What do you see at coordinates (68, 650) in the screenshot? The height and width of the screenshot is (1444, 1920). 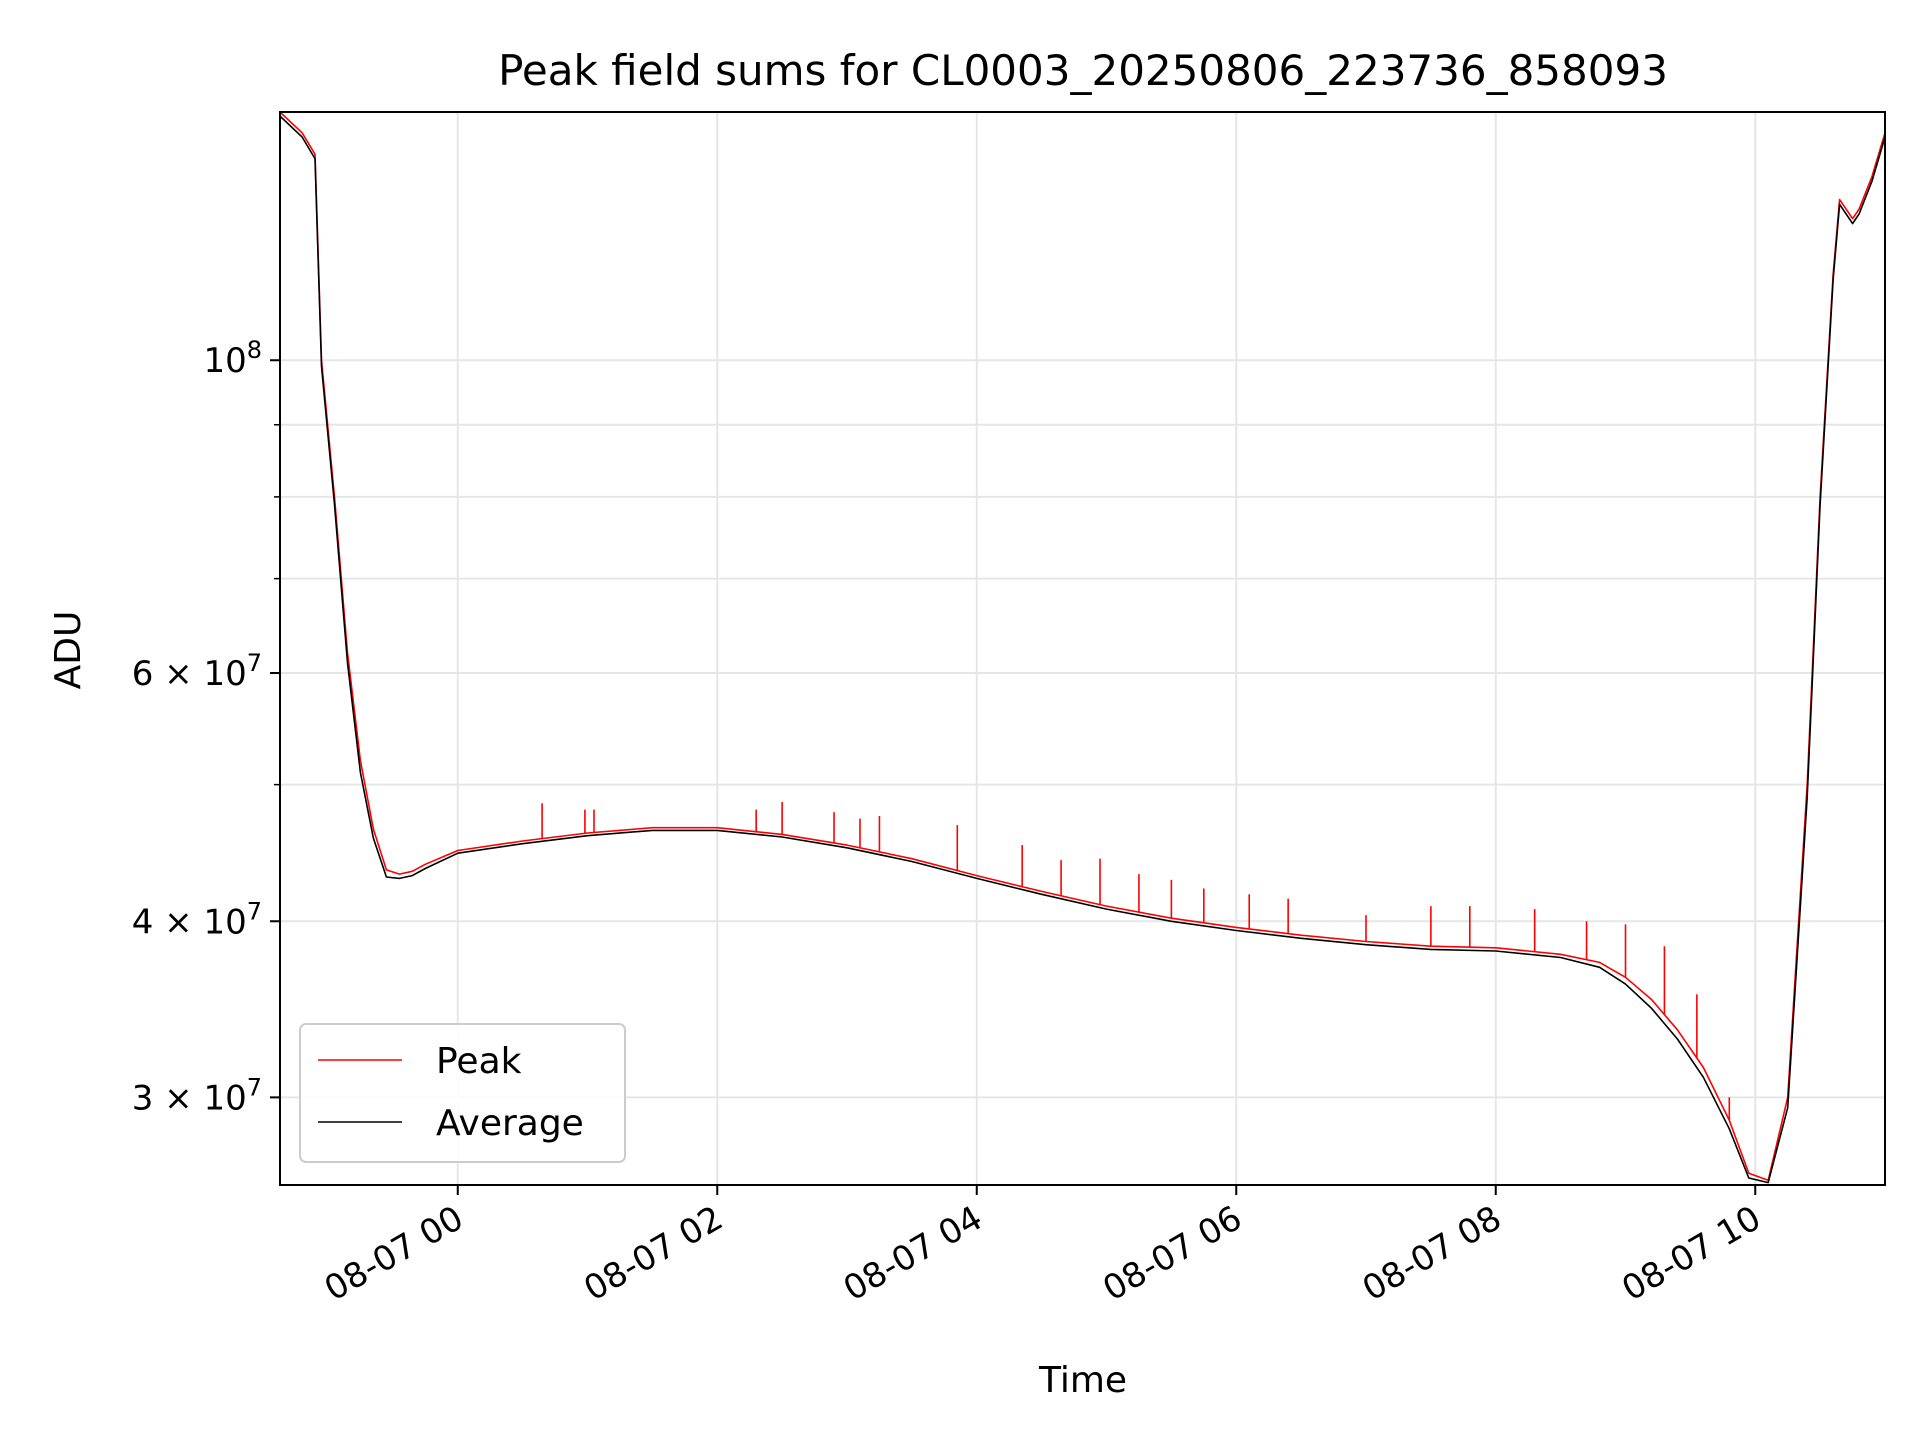 I see `y-axis-label: ADU` at bounding box center [68, 650].